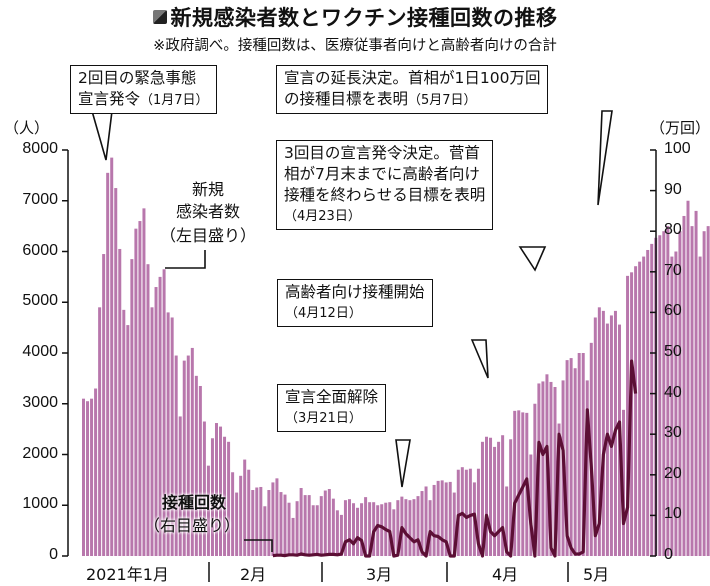  Describe the element at coordinates (412, 89) in the screenshot. I see `annotation-may7: 宣言の延長決定。首相が1日100万回 の接種目標を表明（5月7日）` at that location.